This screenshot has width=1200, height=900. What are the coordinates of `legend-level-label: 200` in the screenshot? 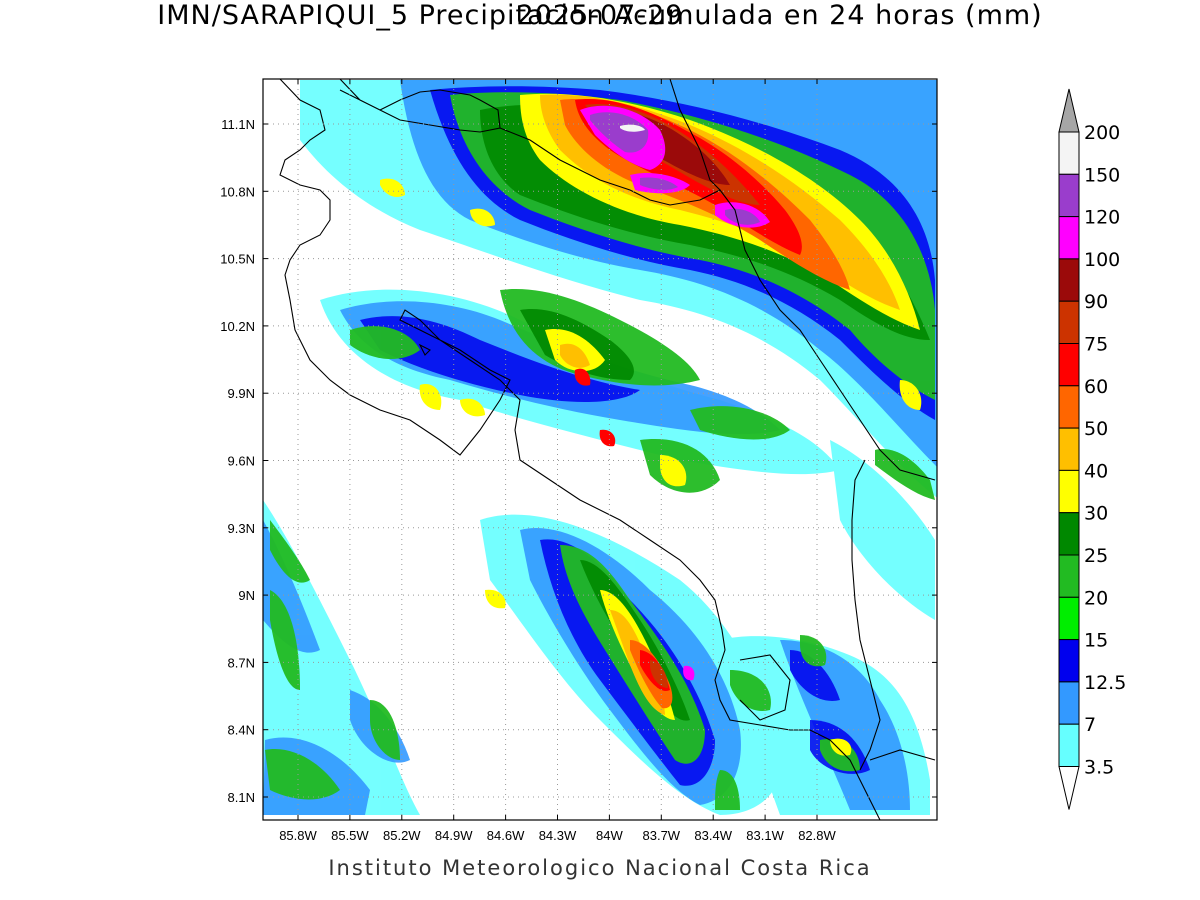 It's located at (1102, 133).